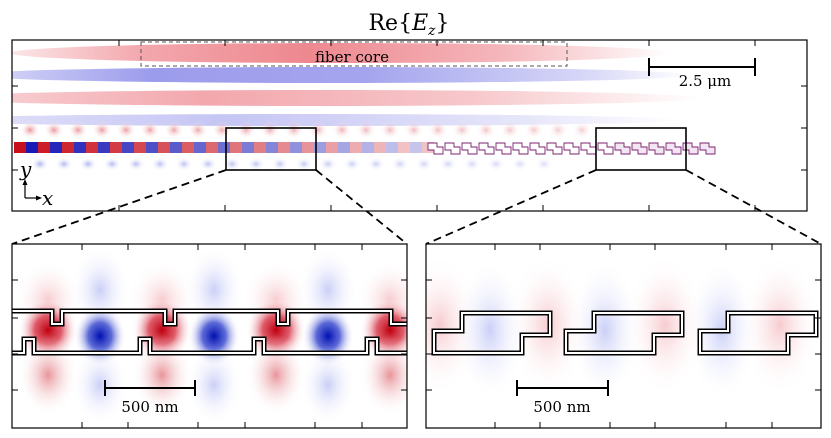 The height and width of the screenshot is (438, 831). I want to click on figure-title: Re{Ez}, so click(408, 25).